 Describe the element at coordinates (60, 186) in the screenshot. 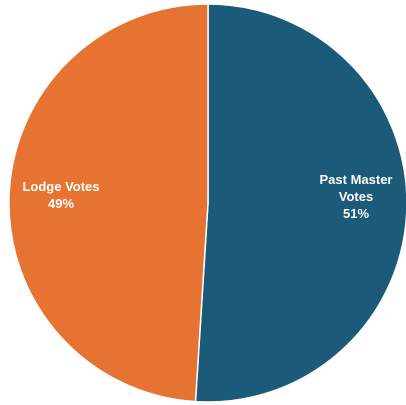

I see `slice-category-label: Lodge Votes` at that location.